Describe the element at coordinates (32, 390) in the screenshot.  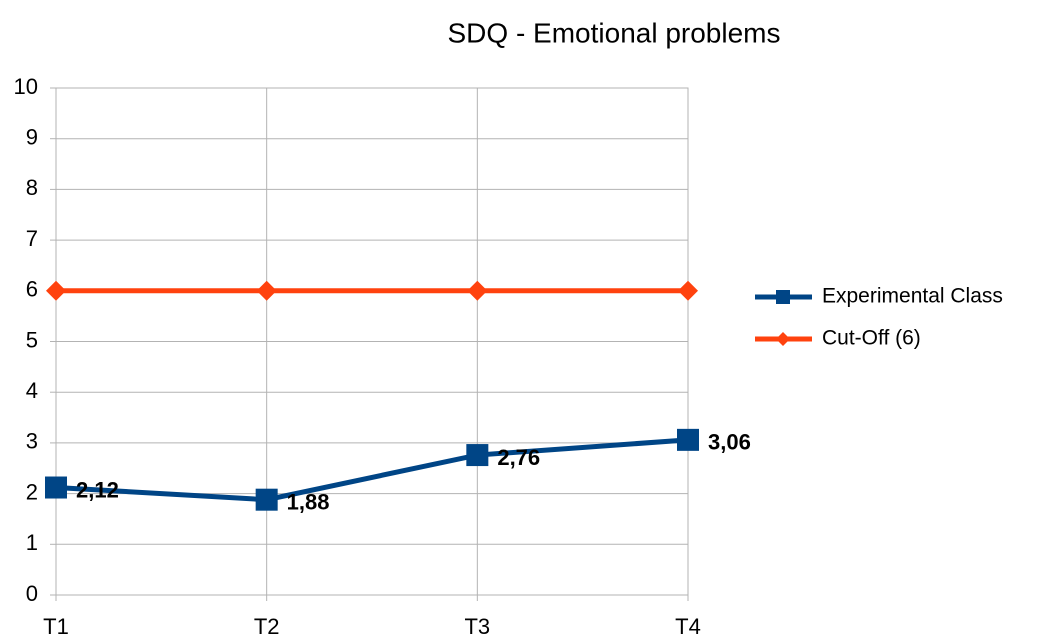
I see `y-tick-label: 4` at that location.